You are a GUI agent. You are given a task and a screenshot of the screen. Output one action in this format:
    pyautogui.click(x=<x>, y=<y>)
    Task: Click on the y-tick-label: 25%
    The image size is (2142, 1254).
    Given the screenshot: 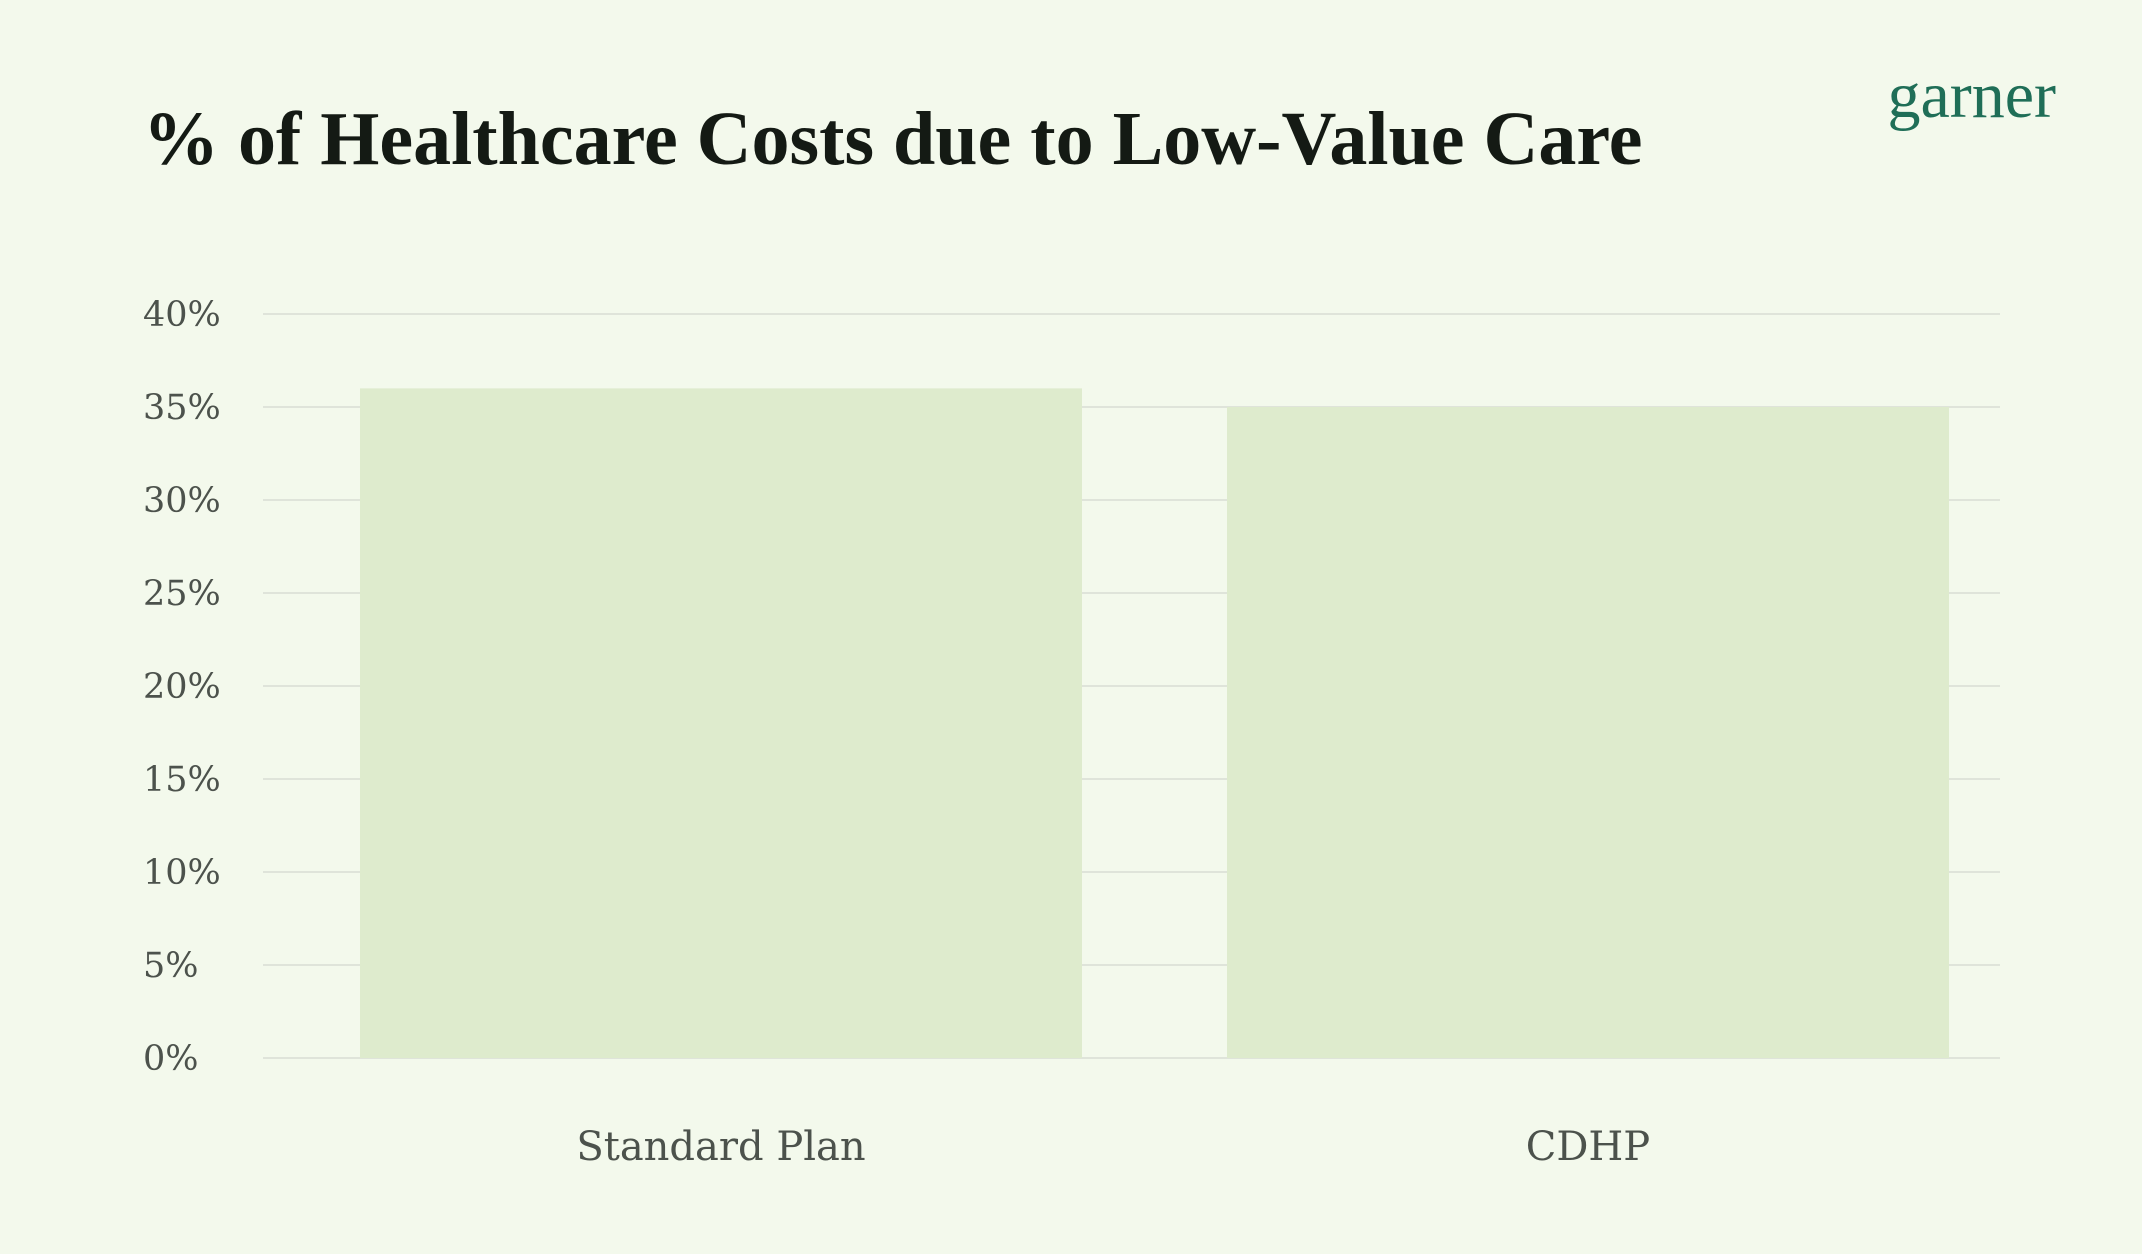 What is the action you would take?
    pyautogui.click(x=182, y=594)
    